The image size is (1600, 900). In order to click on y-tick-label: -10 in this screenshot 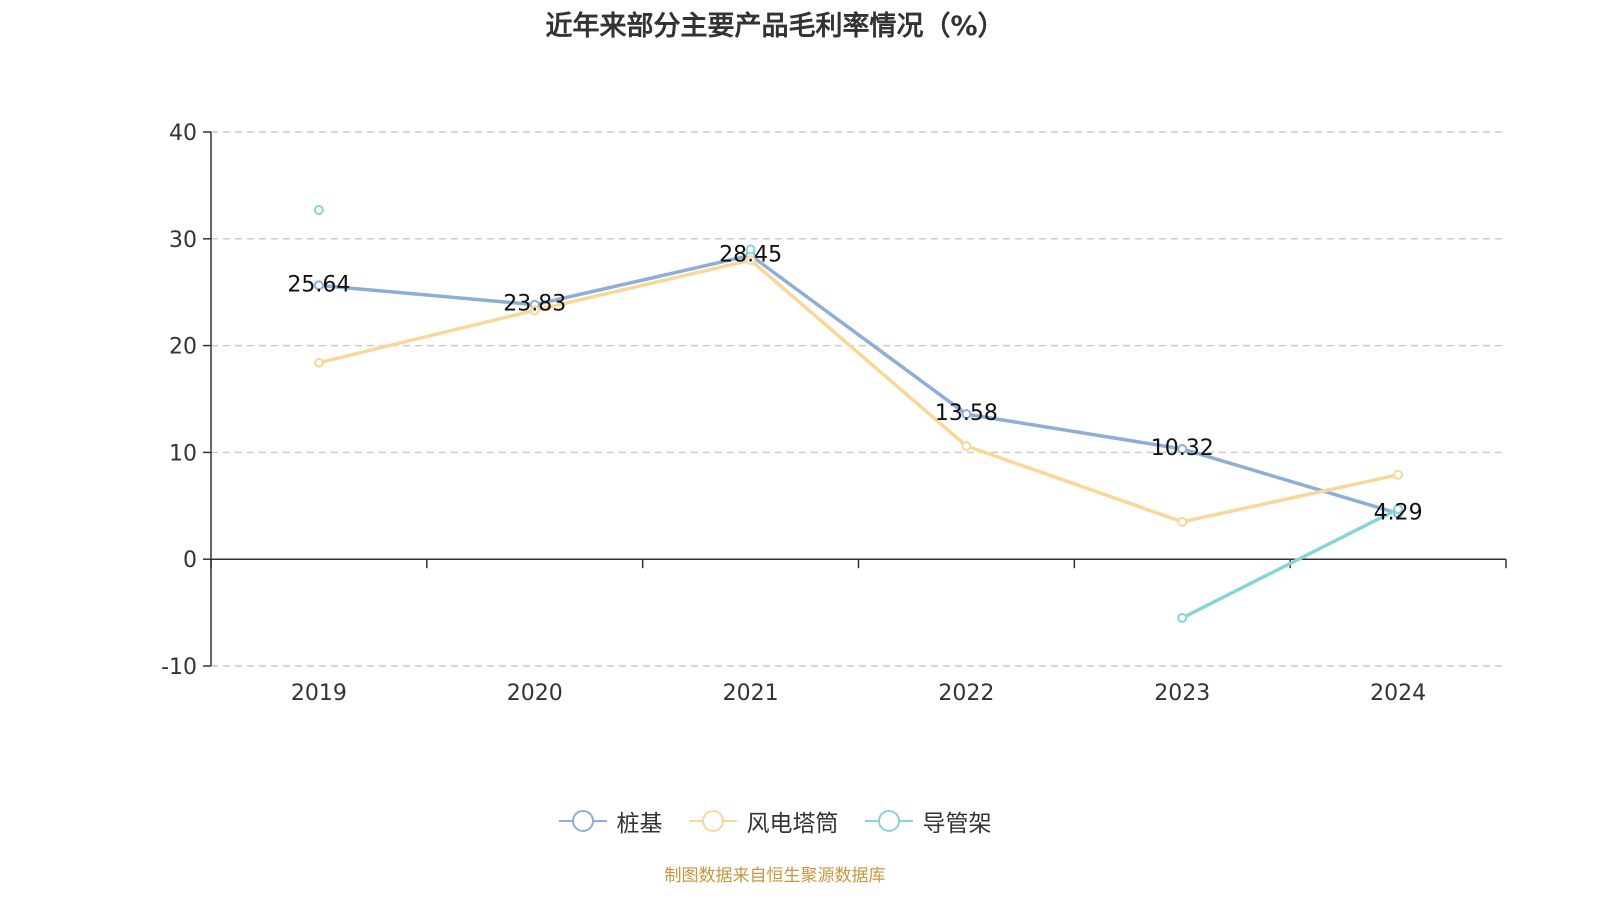, I will do `click(179, 667)`.